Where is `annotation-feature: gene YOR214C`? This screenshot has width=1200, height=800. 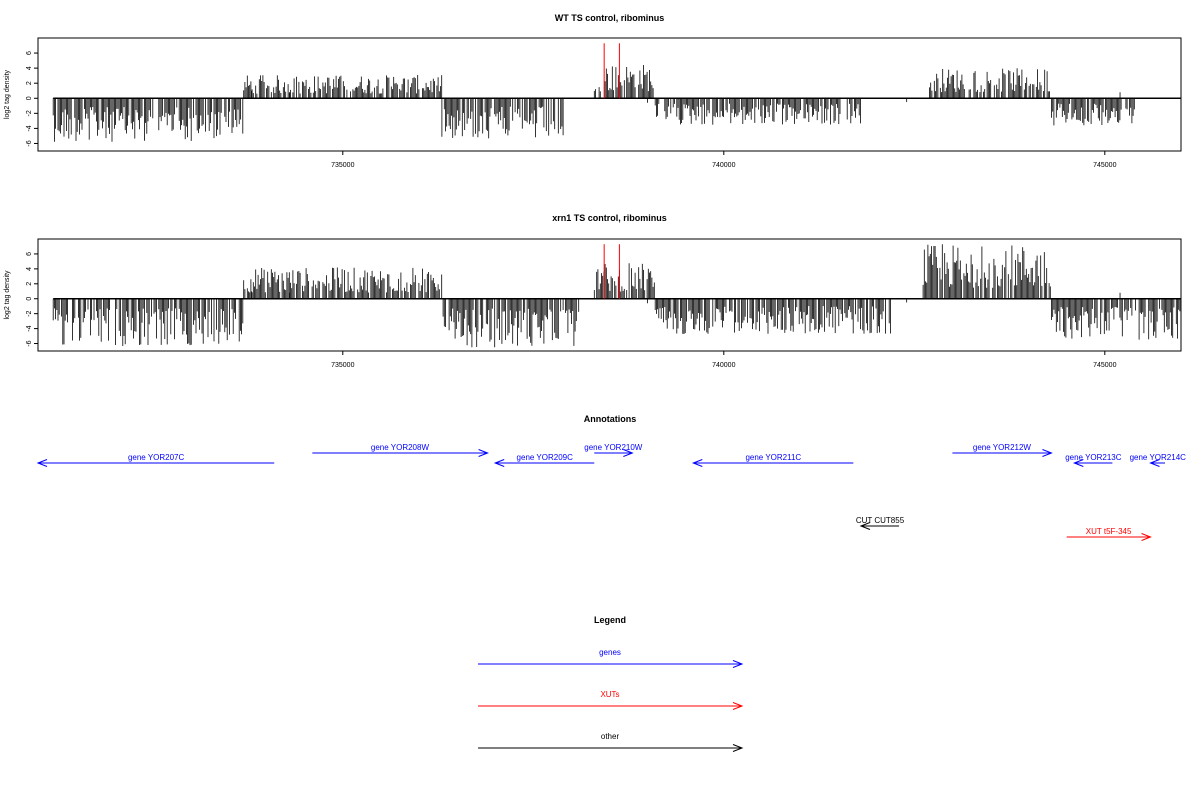 annotation-feature: gene YOR214C is located at coordinates (1158, 460).